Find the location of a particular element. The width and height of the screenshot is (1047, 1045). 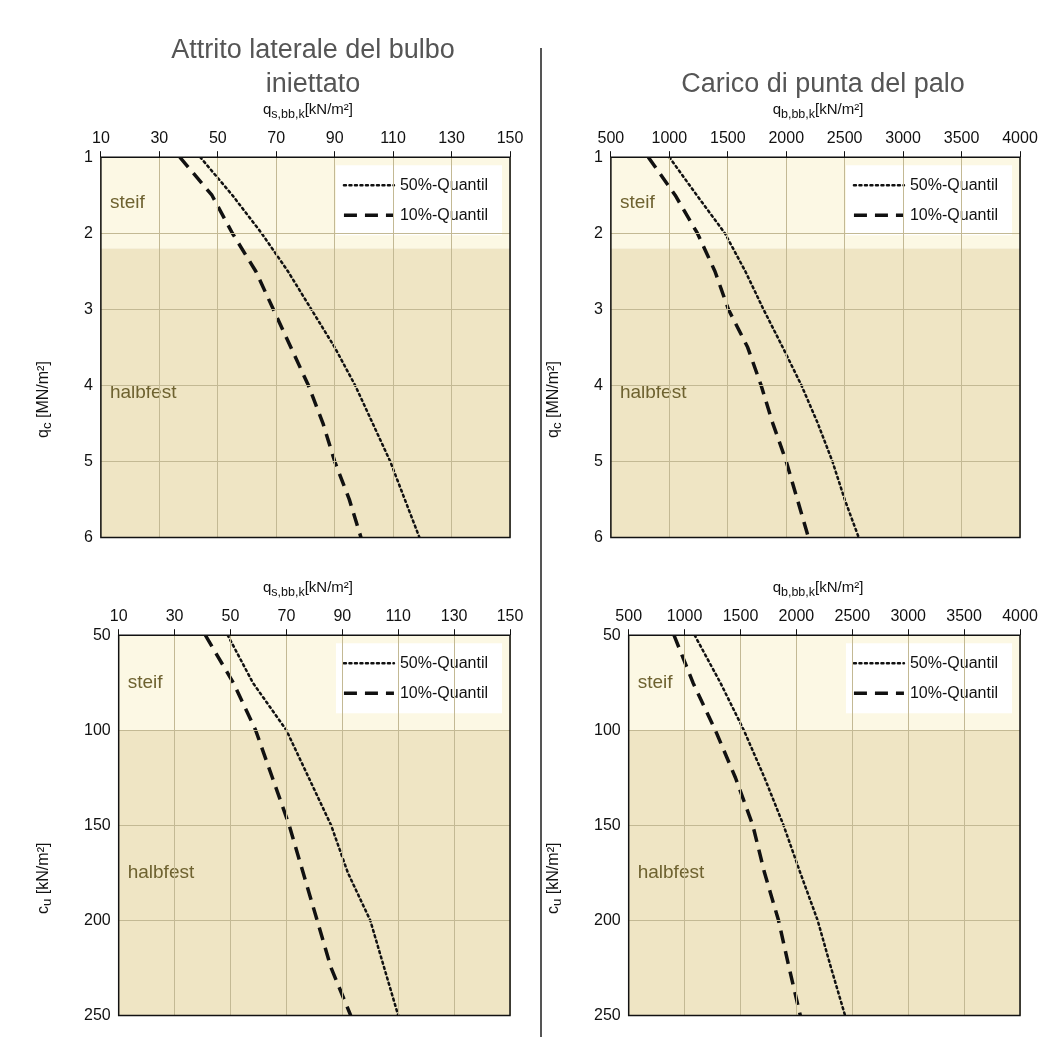

chart-title: Carico di punta del palo is located at coordinates (823, 83).